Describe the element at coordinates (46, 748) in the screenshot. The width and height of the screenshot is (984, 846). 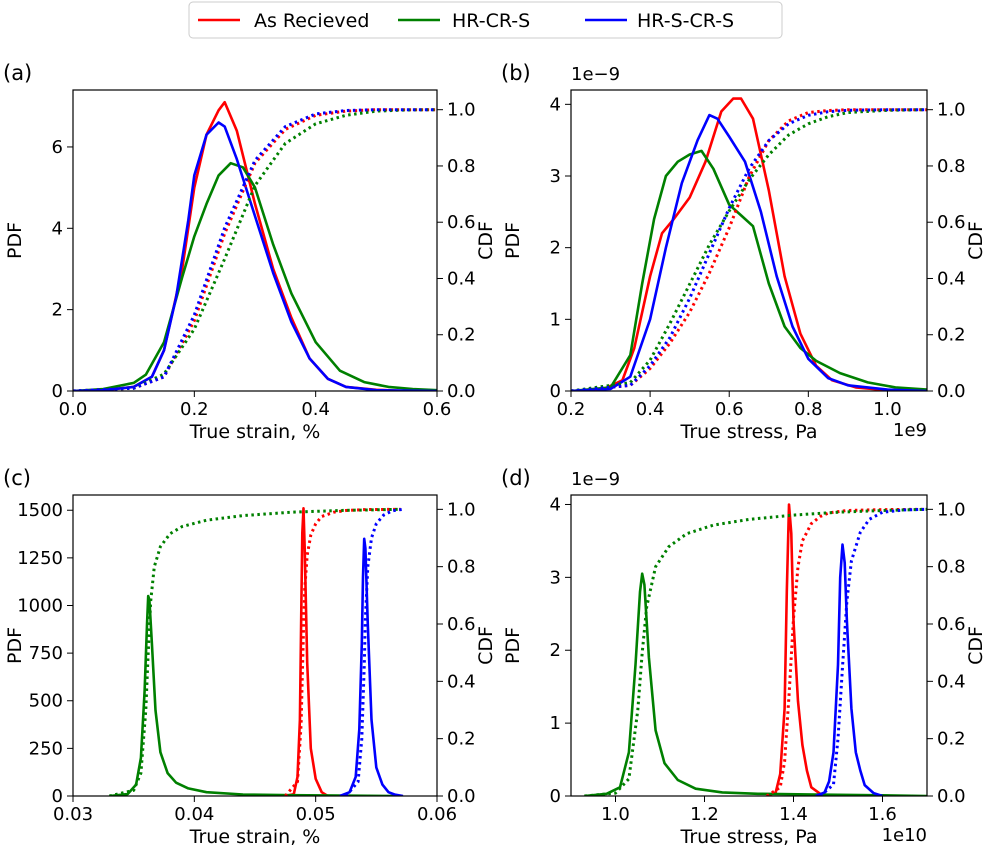
I see `y-tick-label: 250` at that location.